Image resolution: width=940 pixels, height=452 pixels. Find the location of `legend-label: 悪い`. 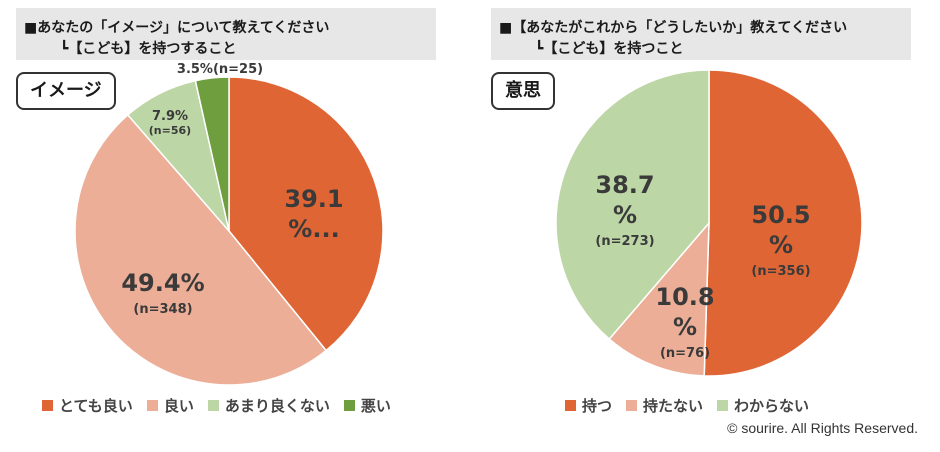

legend-label: 悪い is located at coordinates (375, 406).